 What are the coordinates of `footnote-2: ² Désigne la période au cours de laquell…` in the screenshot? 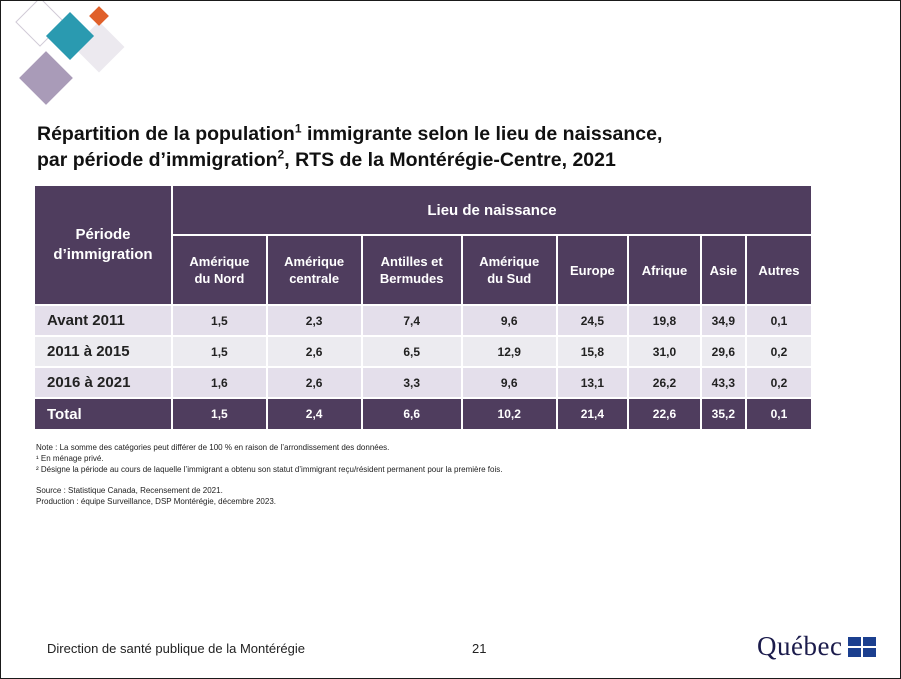 It's located at (269, 469).